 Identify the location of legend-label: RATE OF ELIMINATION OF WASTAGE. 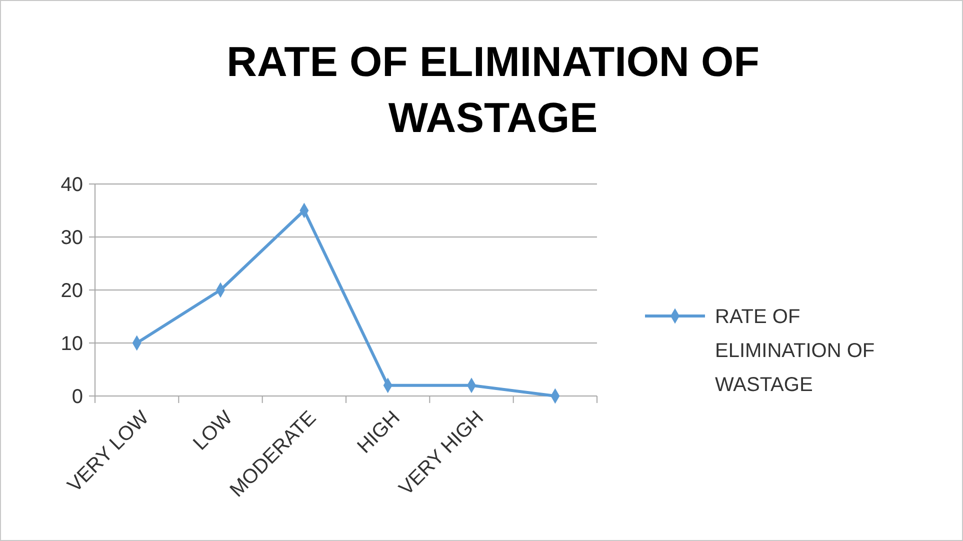
(795, 351).